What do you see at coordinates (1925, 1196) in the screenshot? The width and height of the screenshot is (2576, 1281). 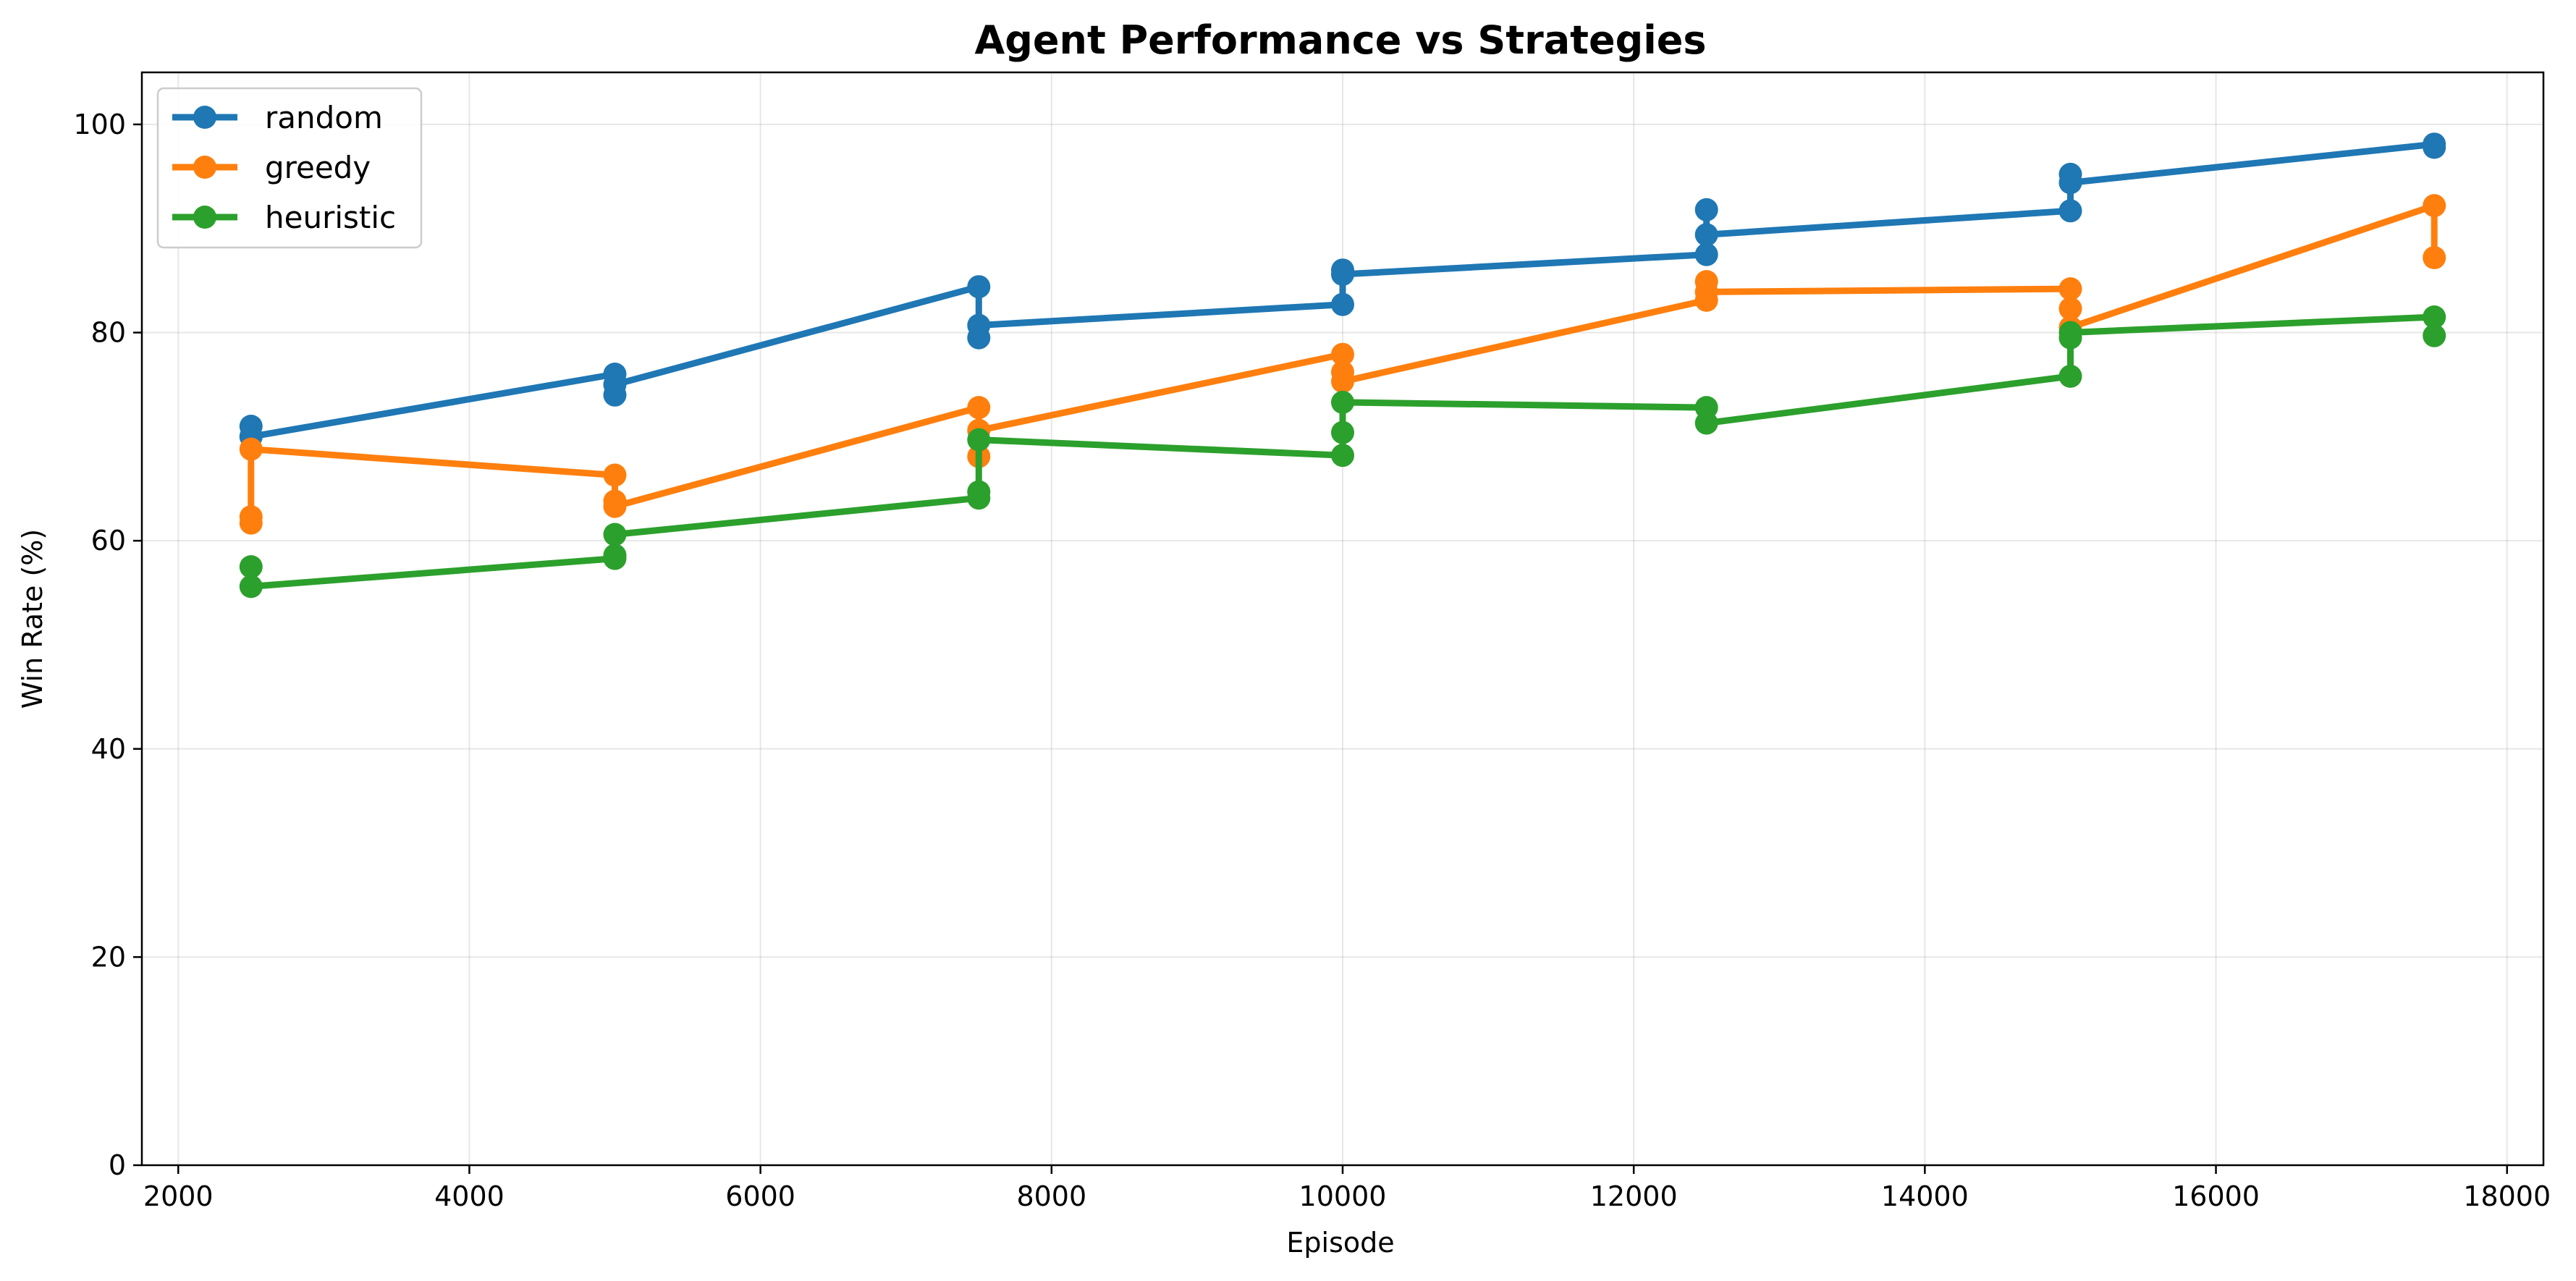 I see `x-tick-label: 14000` at bounding box center [1925, 1196].